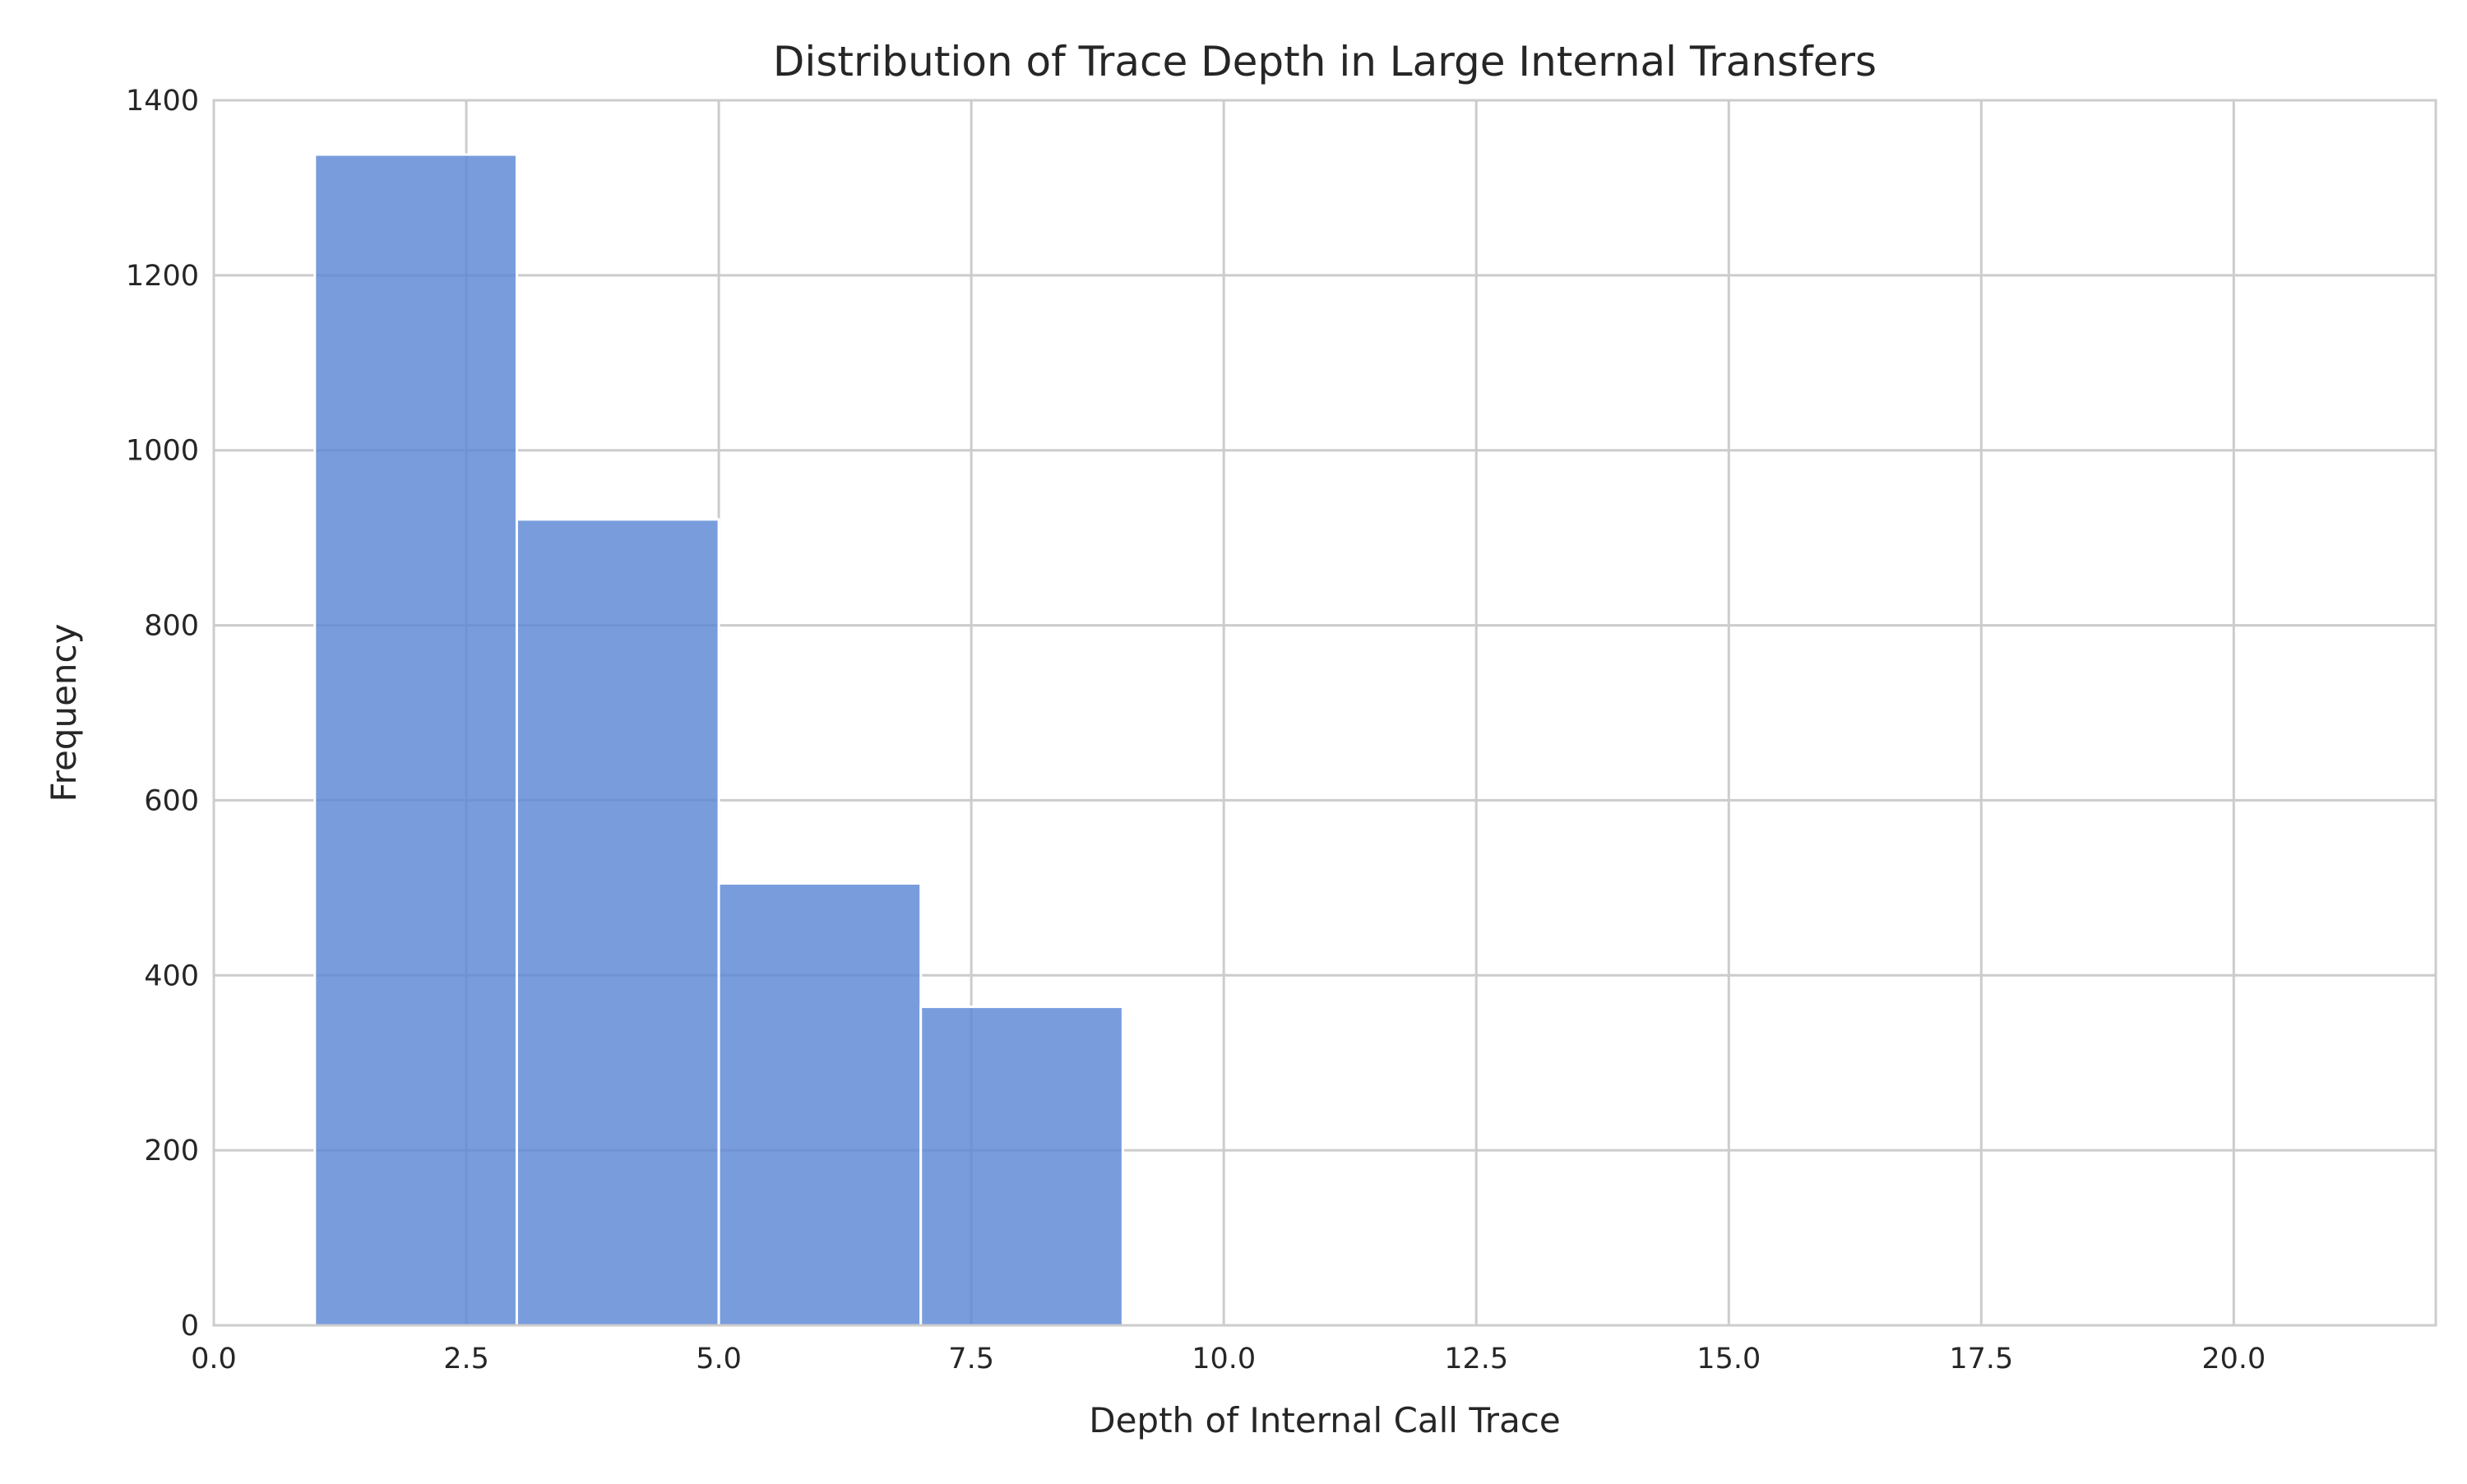 Image resolution: width=2467 pixels, height=1484 pixels. Describe the element at coordinates (1981, 1359) in the screenshot. I see `x-tick-label: 17.5` at that location.